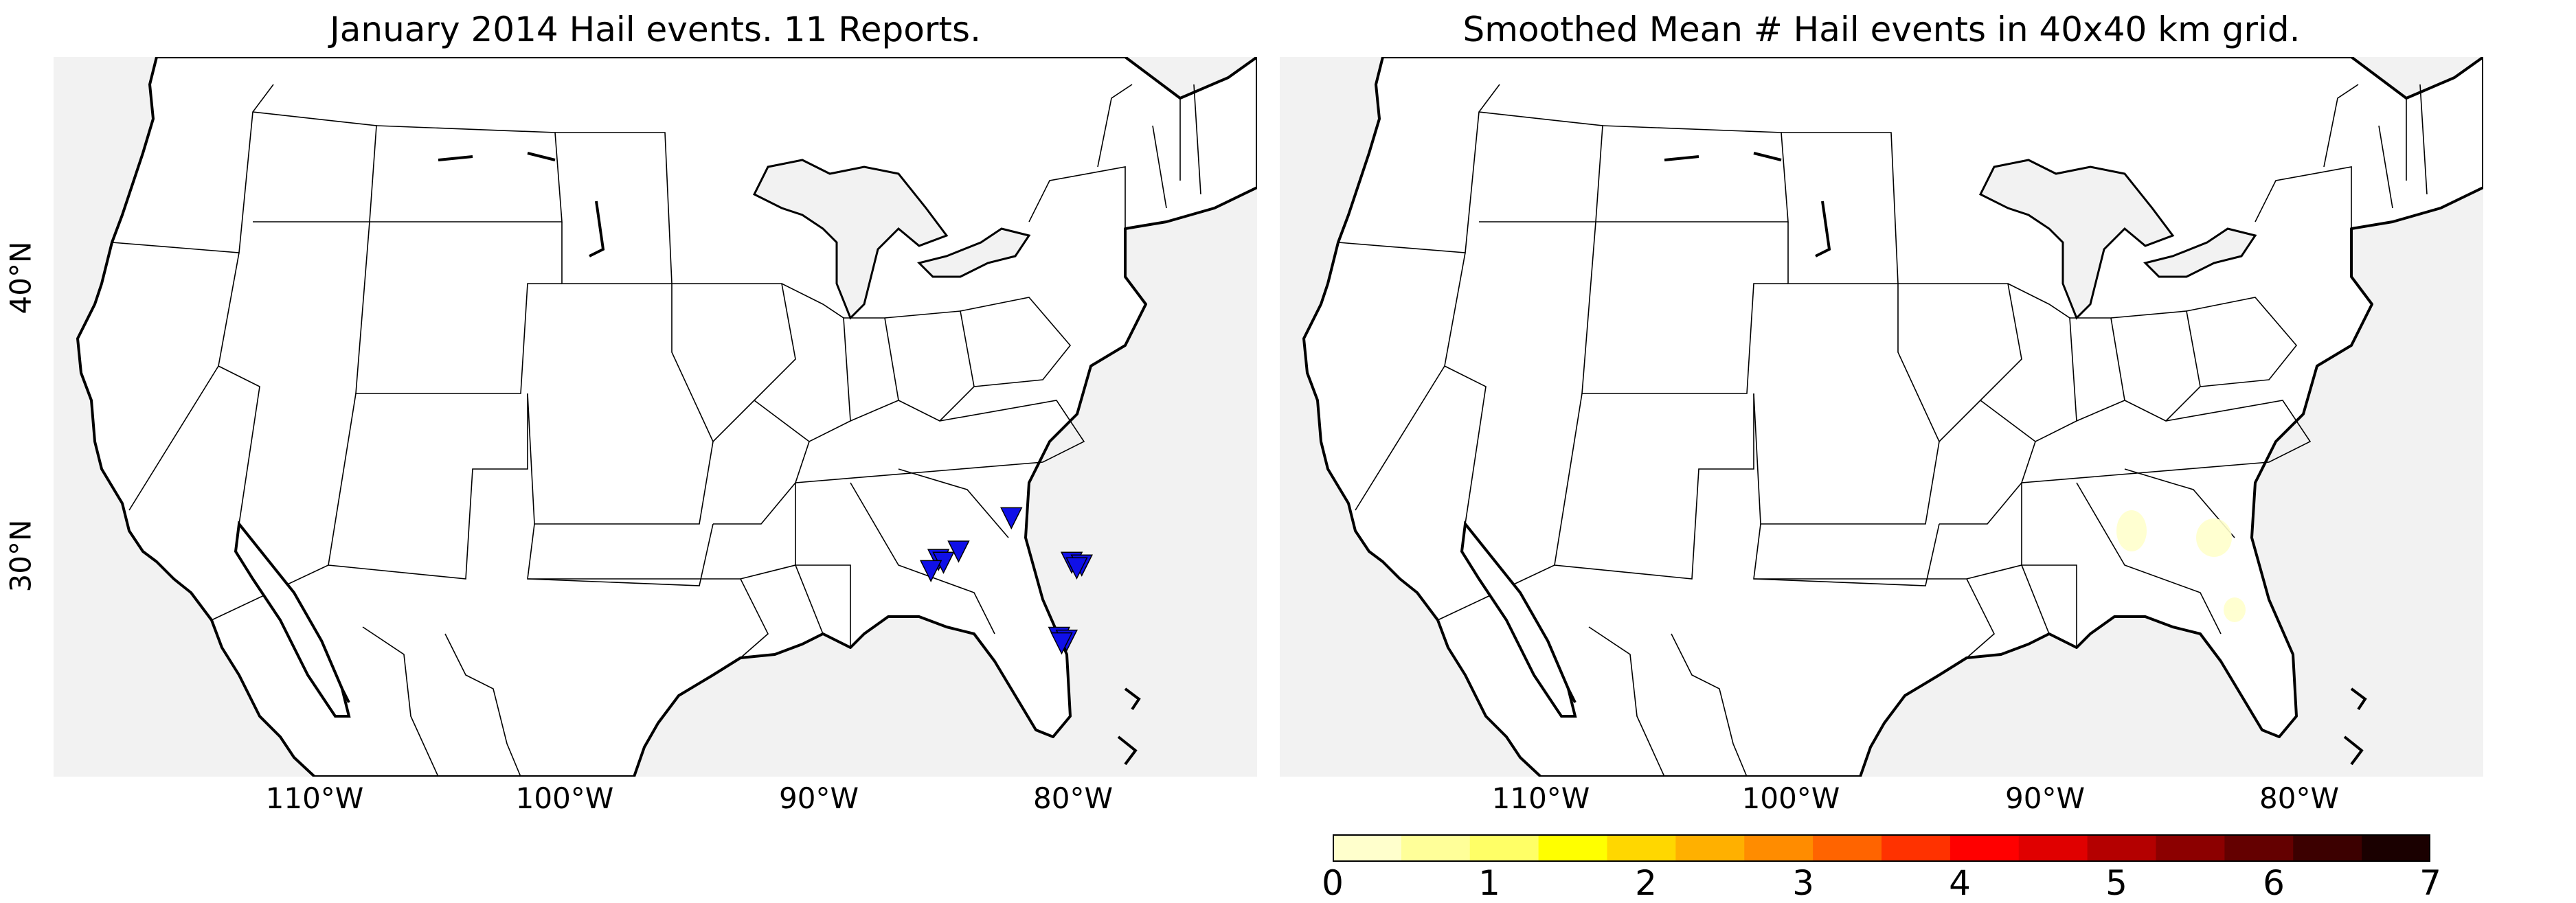 The height and width of the screenshot is (903, 2576). I want to click on smoothed-hail-patch-georgia, so click(2214, 537).